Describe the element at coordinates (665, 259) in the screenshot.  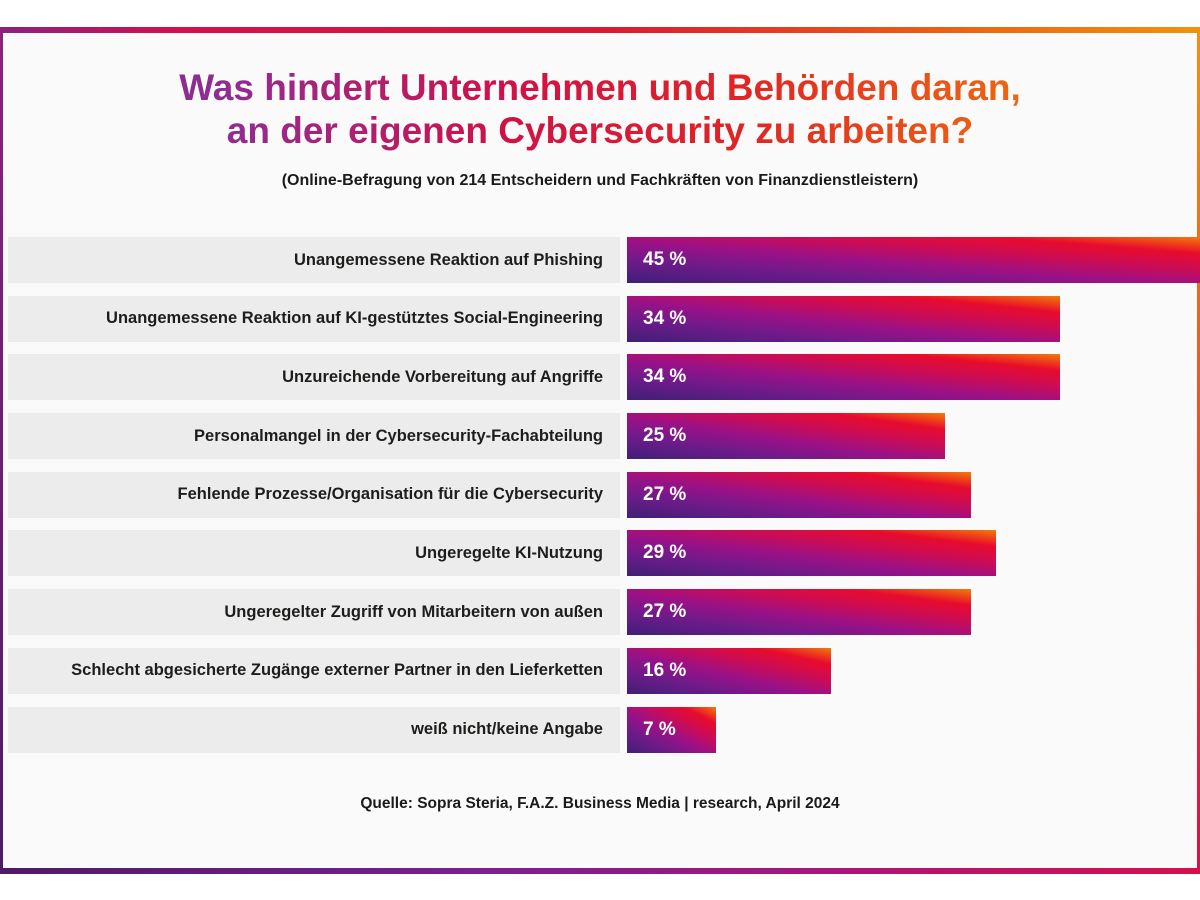
I see `bar-value-label: 45 %` at that location.